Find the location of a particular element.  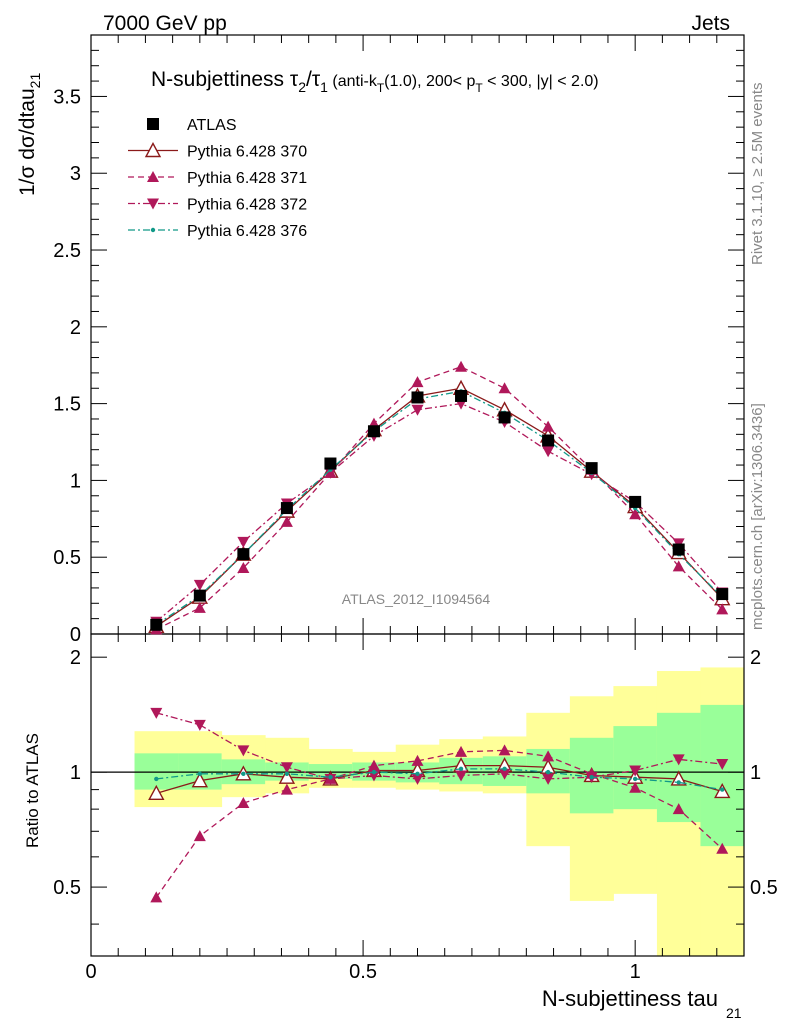

y-tick-label: 2.5 is located at coordinates (67, 251).